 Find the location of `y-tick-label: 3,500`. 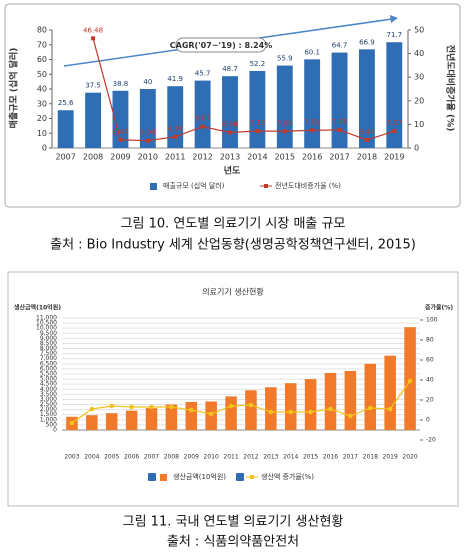

y-tick-label: 3,500 is located at coordinates (48, 394).